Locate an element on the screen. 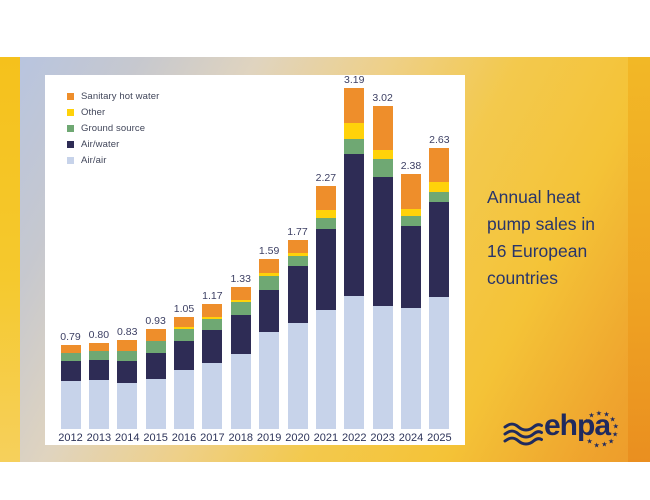  x-axis-label: 2015 is located at coordinates (155, 438).